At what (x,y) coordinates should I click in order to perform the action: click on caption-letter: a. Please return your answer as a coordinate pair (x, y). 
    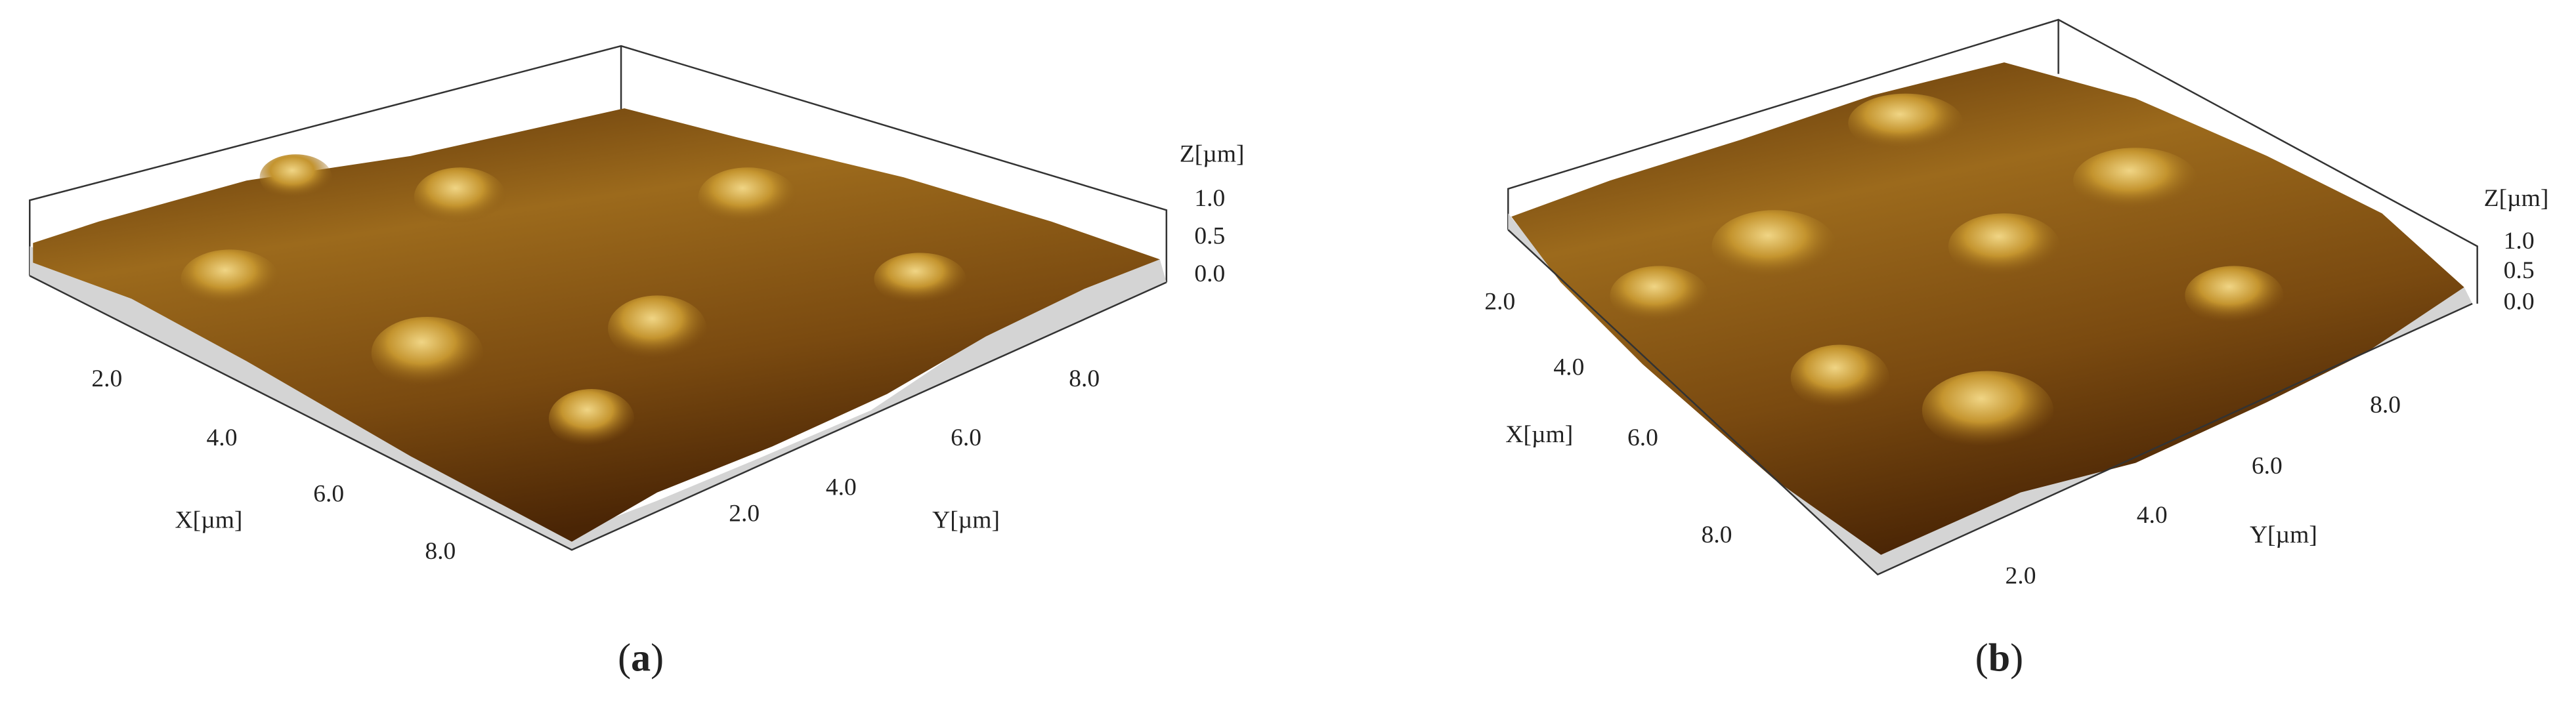
    Looking at the image, I should click on (641, 657).